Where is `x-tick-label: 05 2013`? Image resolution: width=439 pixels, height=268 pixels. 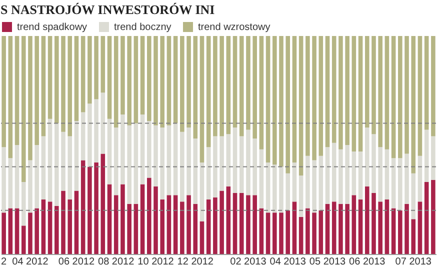 x-tick-label: 05 2013 is located at coordinates (327, 262).